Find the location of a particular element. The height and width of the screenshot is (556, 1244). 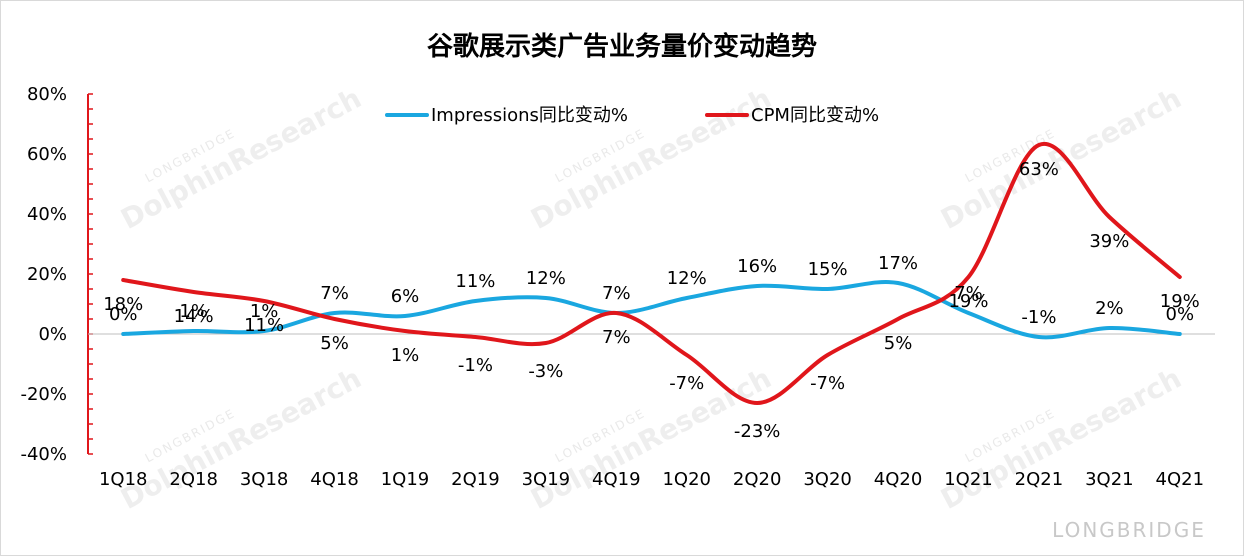

data-label: 18% is located at coordinates (123, 304).